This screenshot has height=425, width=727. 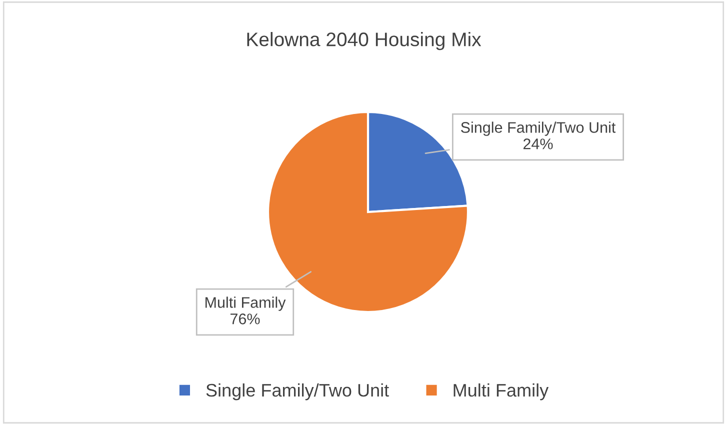 What do you see at coordinates (538, 144) in the screenshot?
I see `data-label: 24%` at bounding box center [538, 144].